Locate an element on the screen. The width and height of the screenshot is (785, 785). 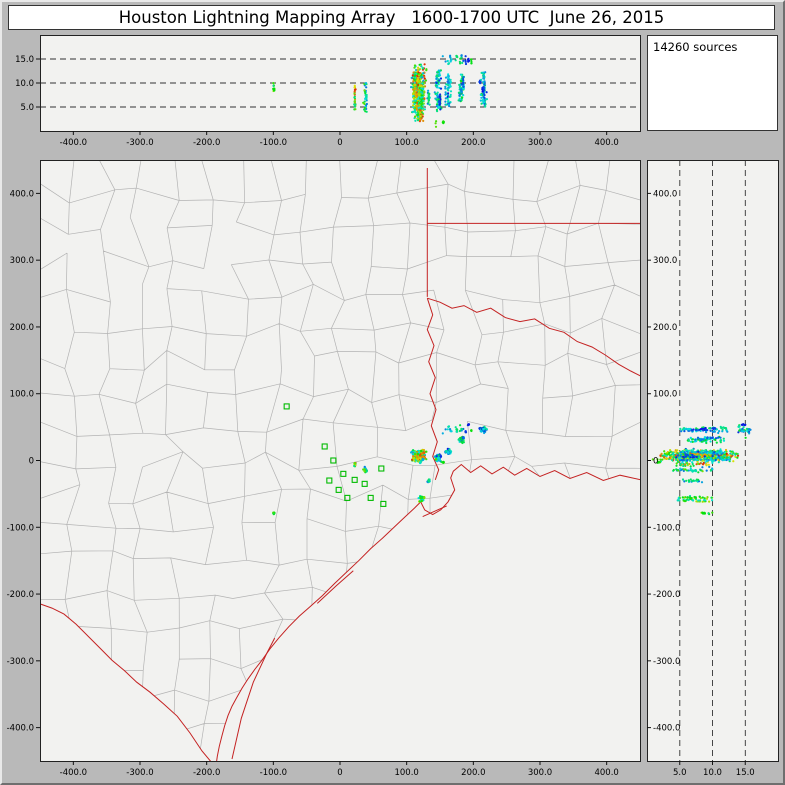
lightning-sources-plan is located at coordinates (380, 469).